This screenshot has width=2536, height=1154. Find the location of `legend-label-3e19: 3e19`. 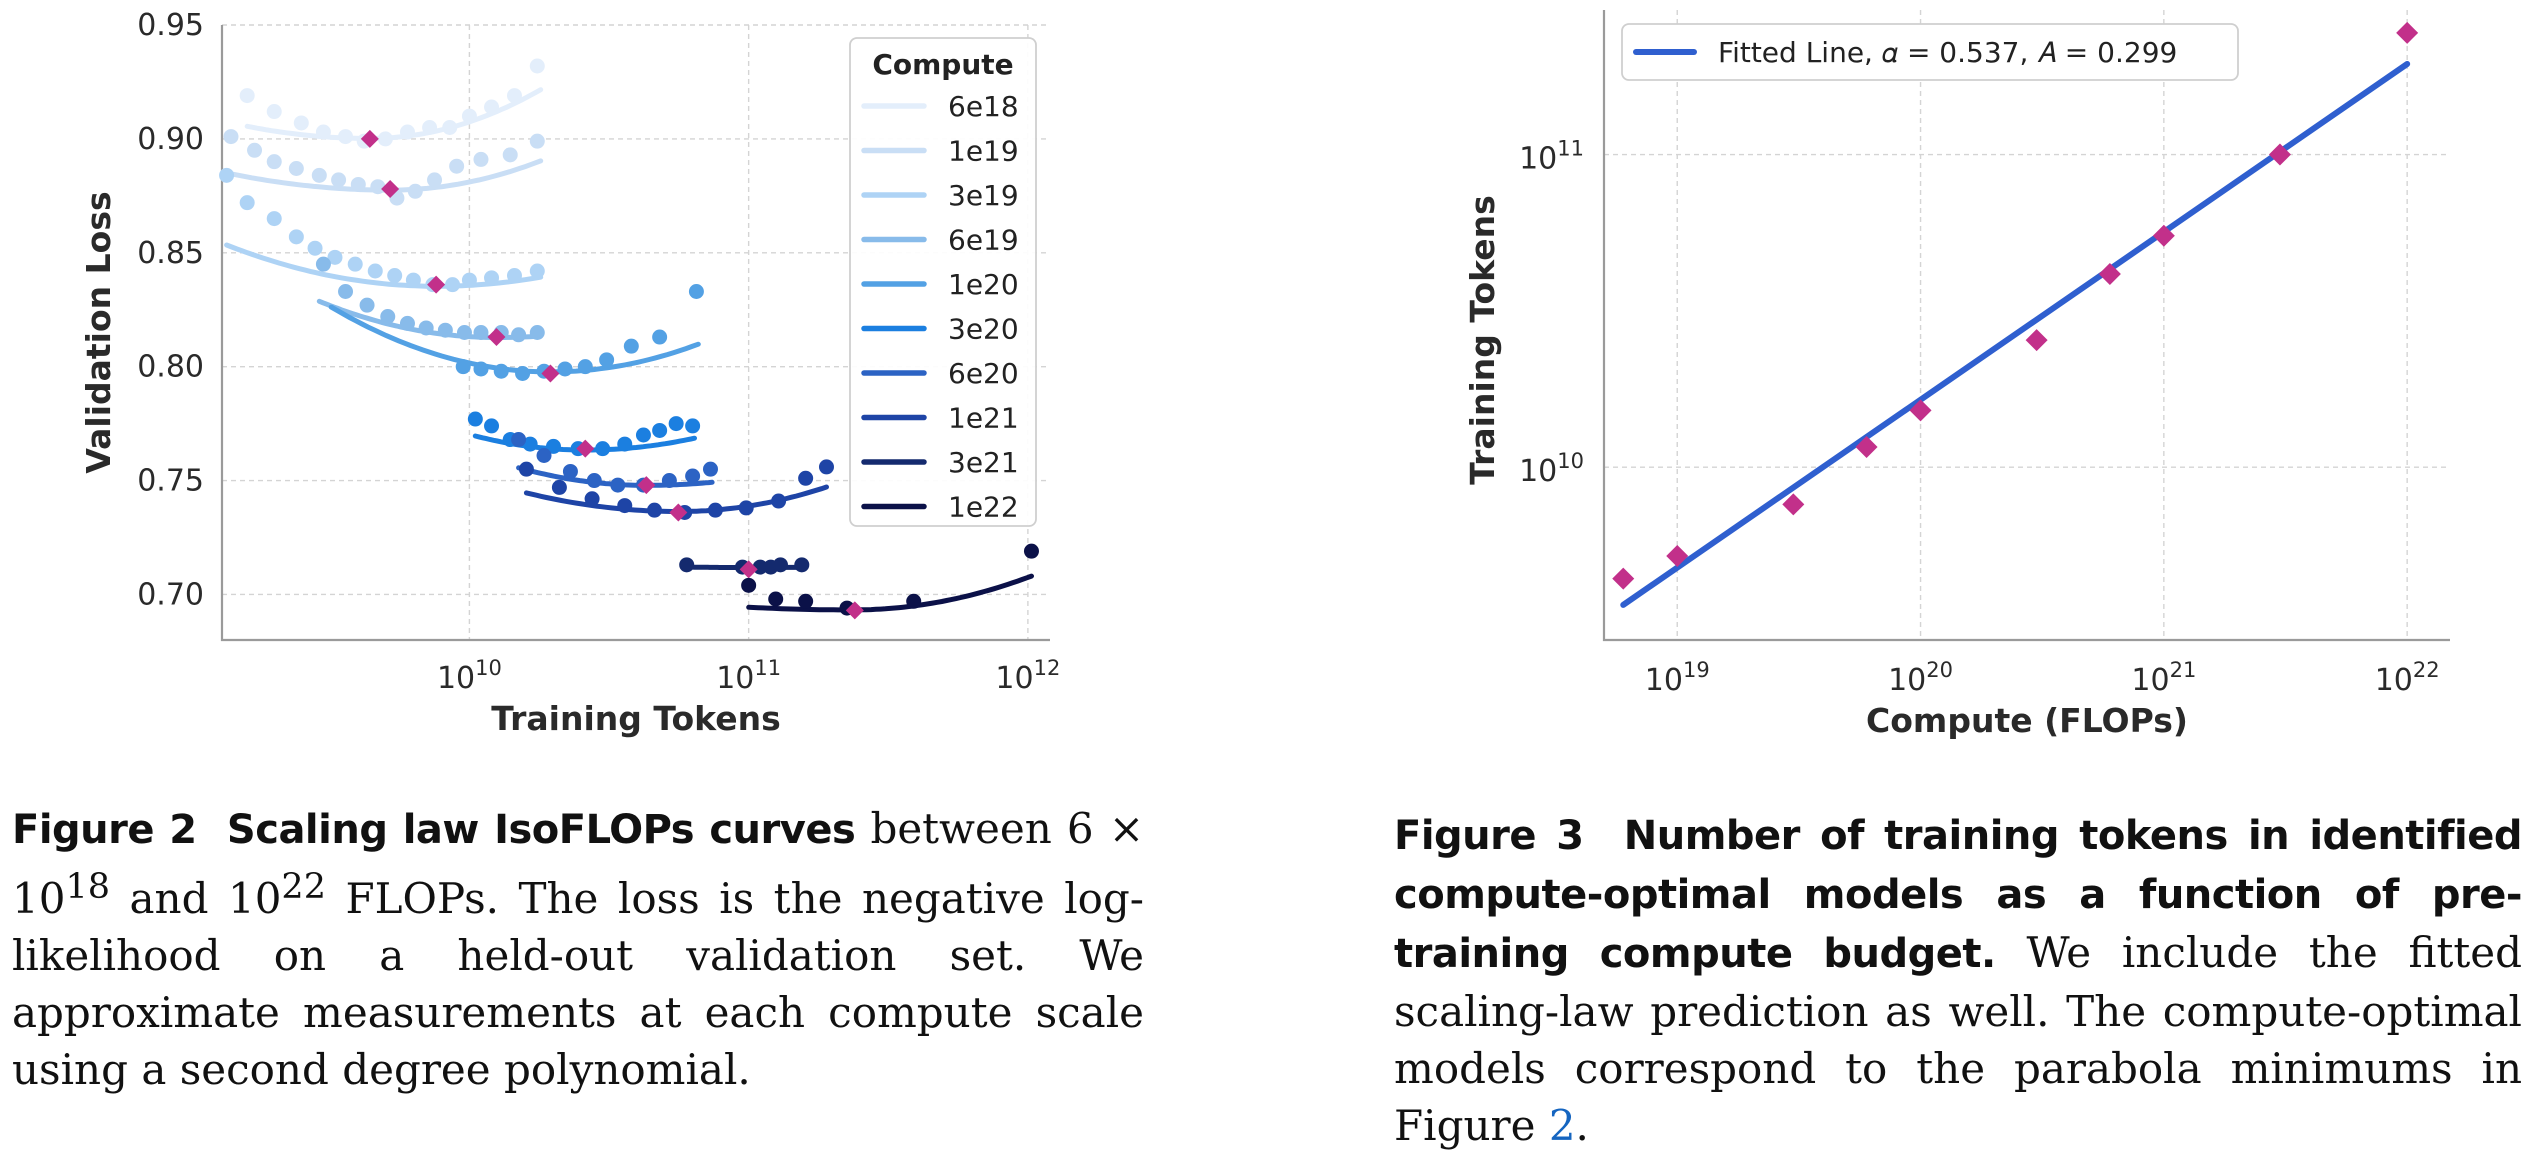

legend-label-3e19: 3e19 is located at coordinates (983, 195).